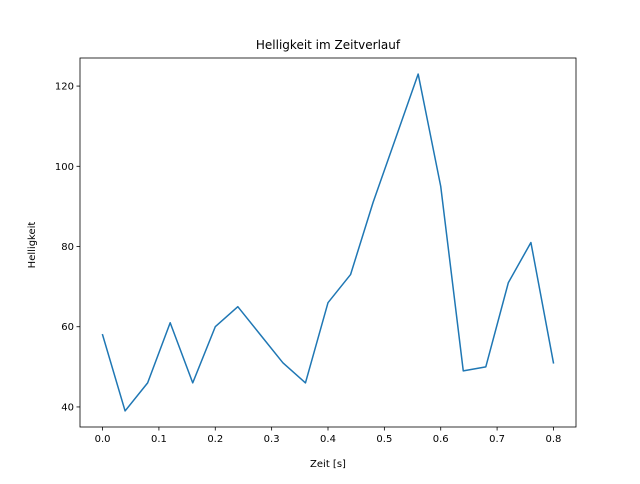 The width and height of the screenshot is (640, 484). Describe the element at coordinates (272, 439) in the screenshot. I see `x-tick-label: 0.3` at that location.